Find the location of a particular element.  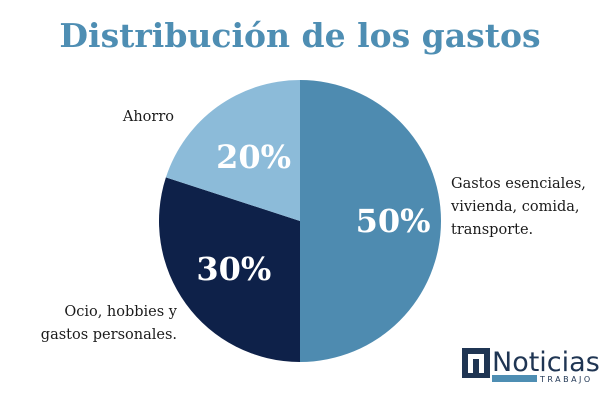

n-letter-icon is located at coordinates (476, 363).